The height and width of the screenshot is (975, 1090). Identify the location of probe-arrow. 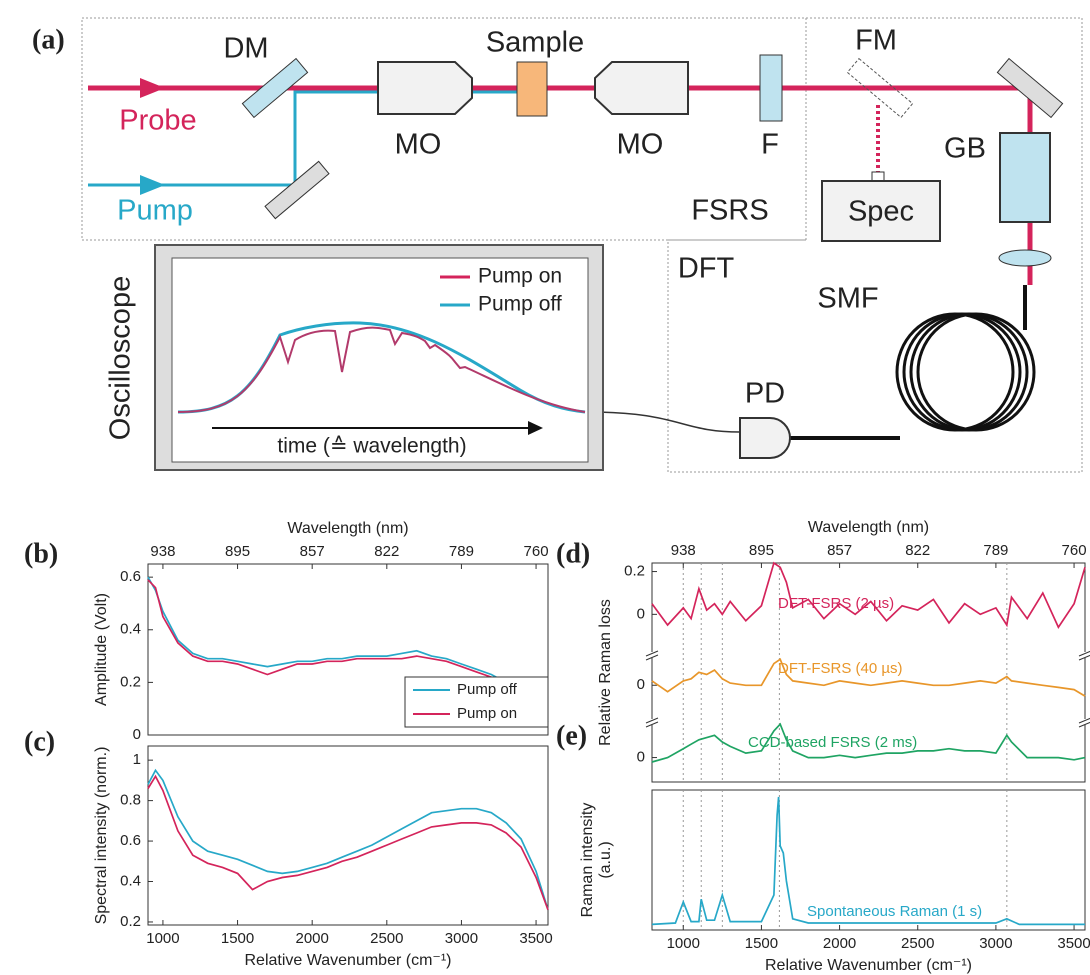
(152, 88).